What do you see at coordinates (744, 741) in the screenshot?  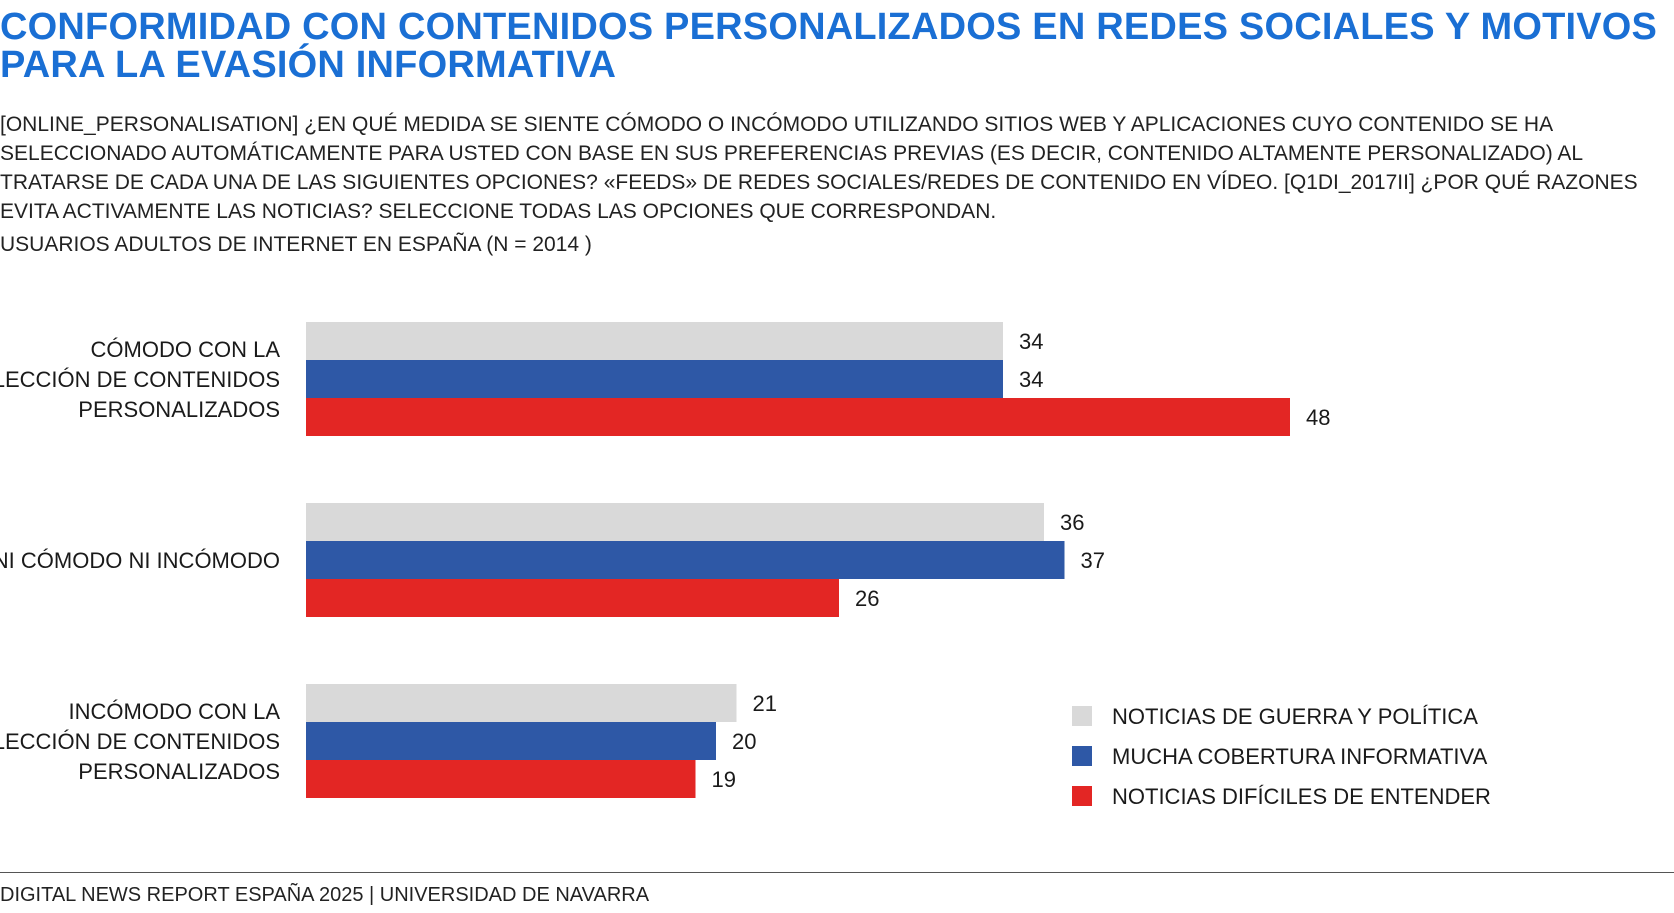 I see `value-label-3-series-2: 20` at bounding box center [744, 741].